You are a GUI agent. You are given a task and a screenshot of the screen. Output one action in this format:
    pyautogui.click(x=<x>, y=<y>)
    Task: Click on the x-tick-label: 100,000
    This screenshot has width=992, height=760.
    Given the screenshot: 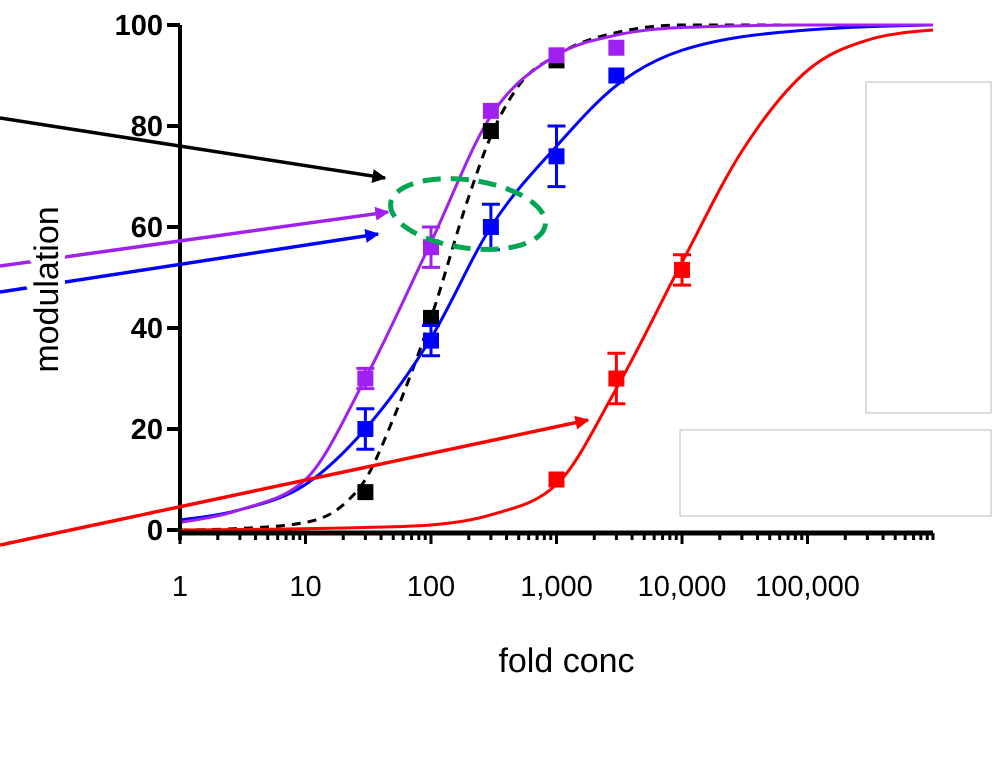 What is the action you would take?
    pyautogui.click(x=807, y=587)
    